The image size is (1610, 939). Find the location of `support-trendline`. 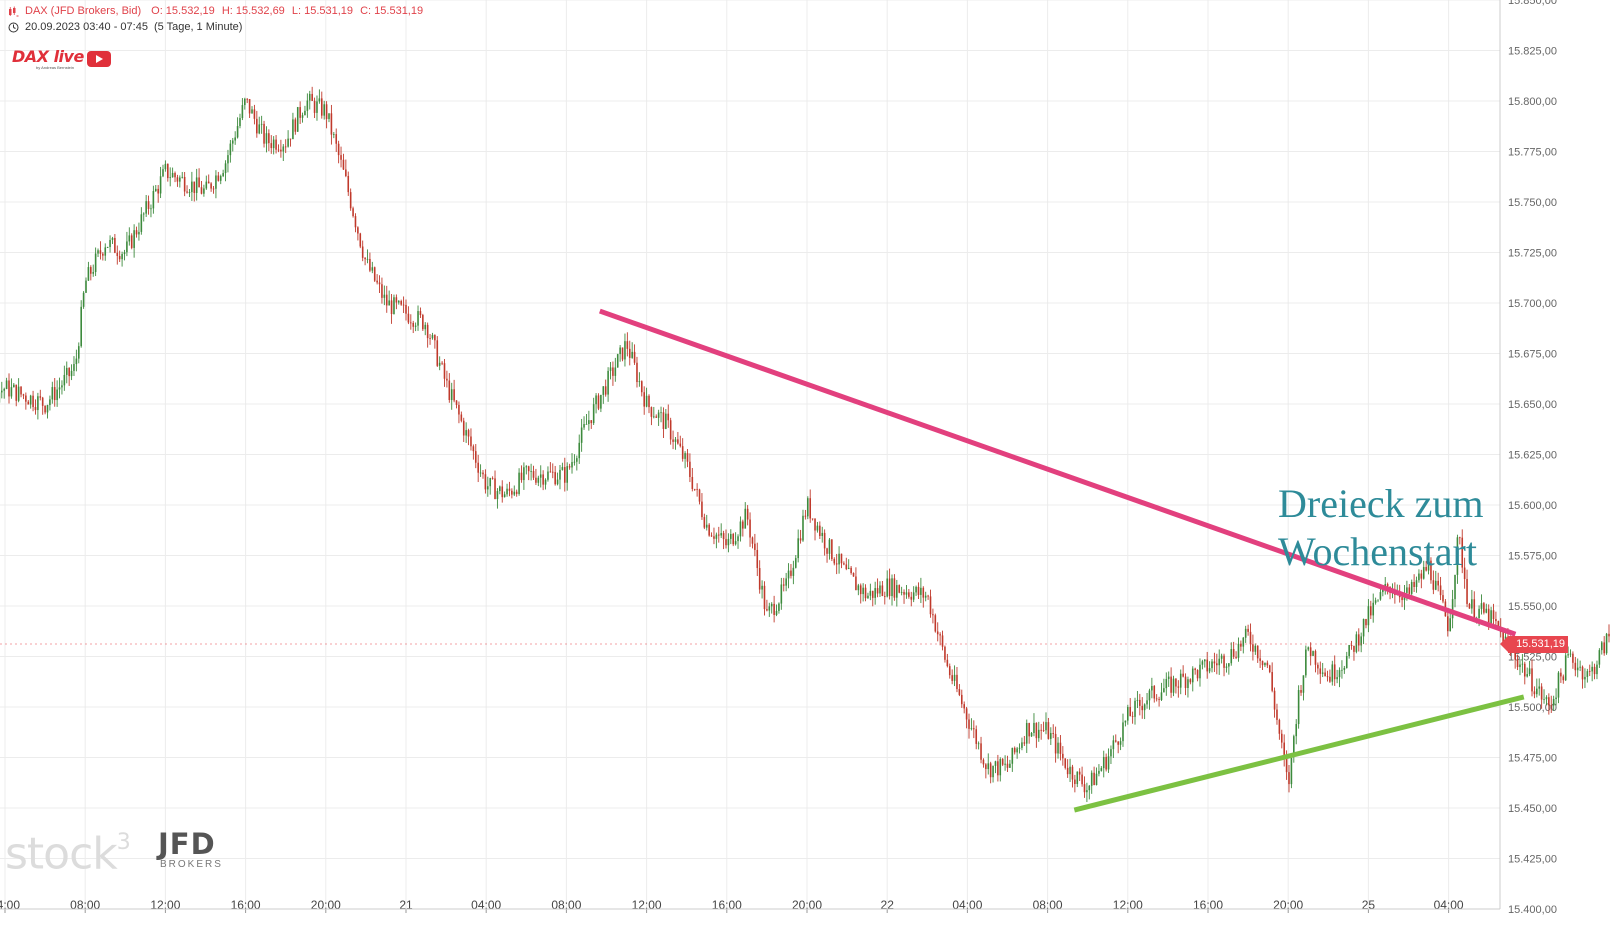

support-trendline is located at coordinates (1299, 753).